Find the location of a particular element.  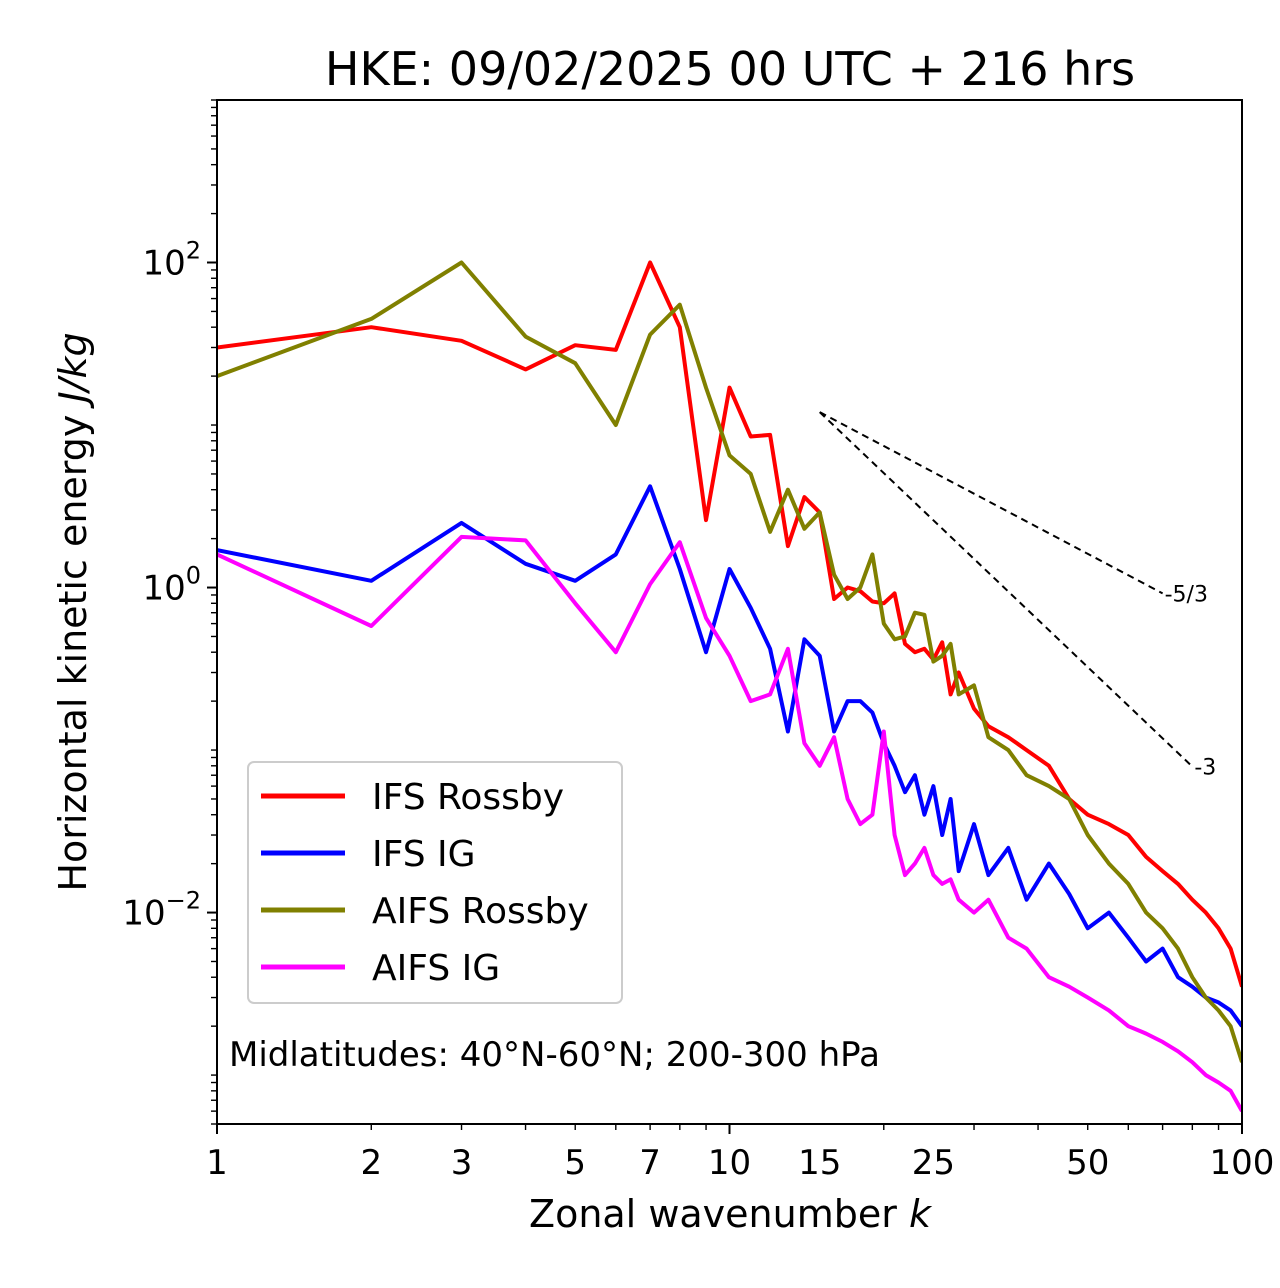

legend-label: IFS IG is located at coordinates (424, 854).